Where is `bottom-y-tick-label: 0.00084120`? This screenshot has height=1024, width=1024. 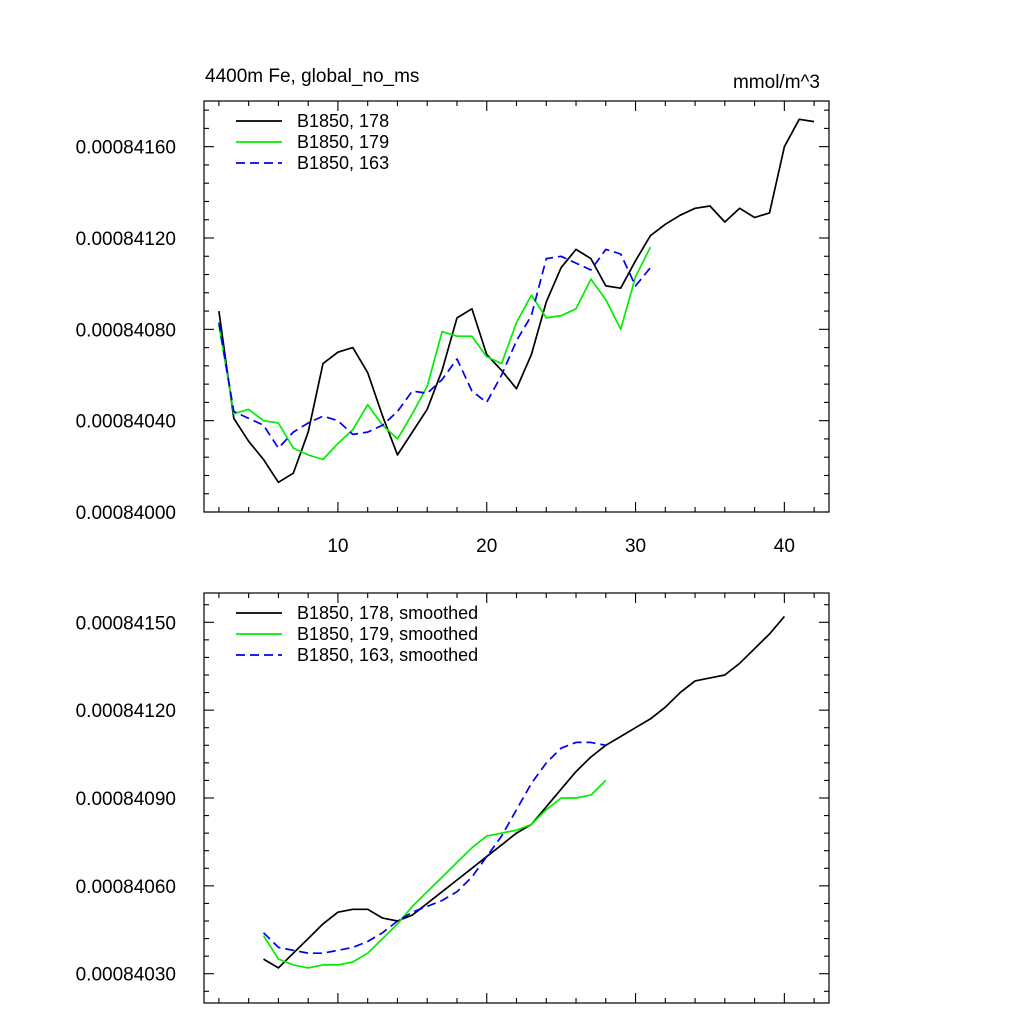 bottom-y-tick-label: 0.00084120 is located at coordinates (126, 711).